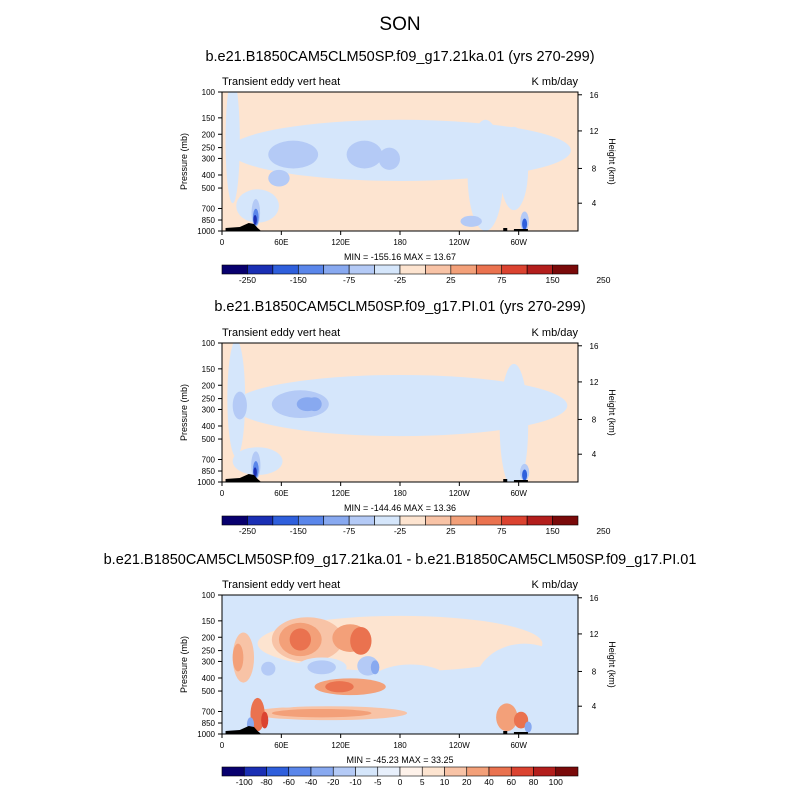  What do you see at coordinates (534, 782) in the screenshot?
I see `colorbar-label: 80` at bounding box center [534, 782].